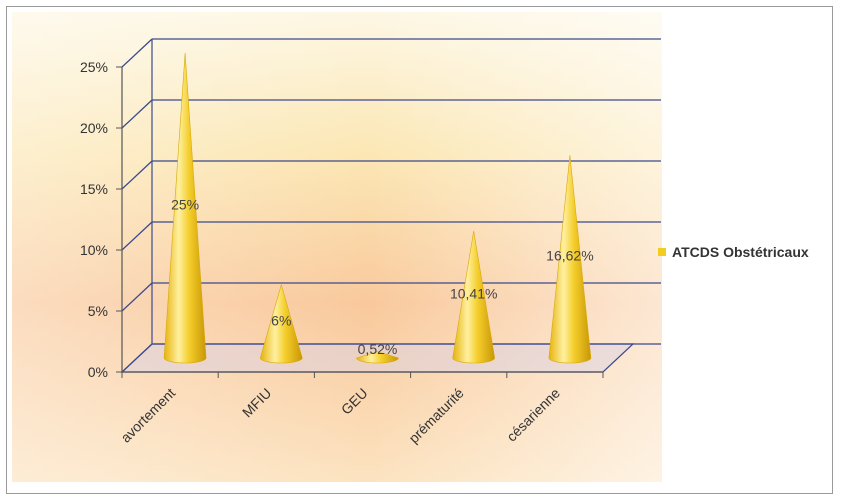  Describe the element at coordinates (281, 320) in the screenshot. I see `data-label: 6%` at that location.